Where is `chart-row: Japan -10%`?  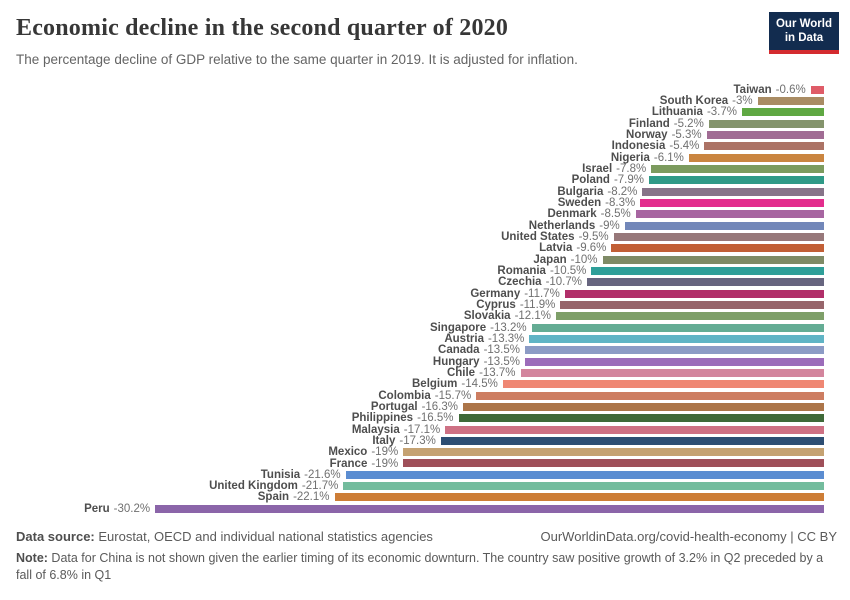
chart-row: Japan -10% is located at coordinates (412, 259).